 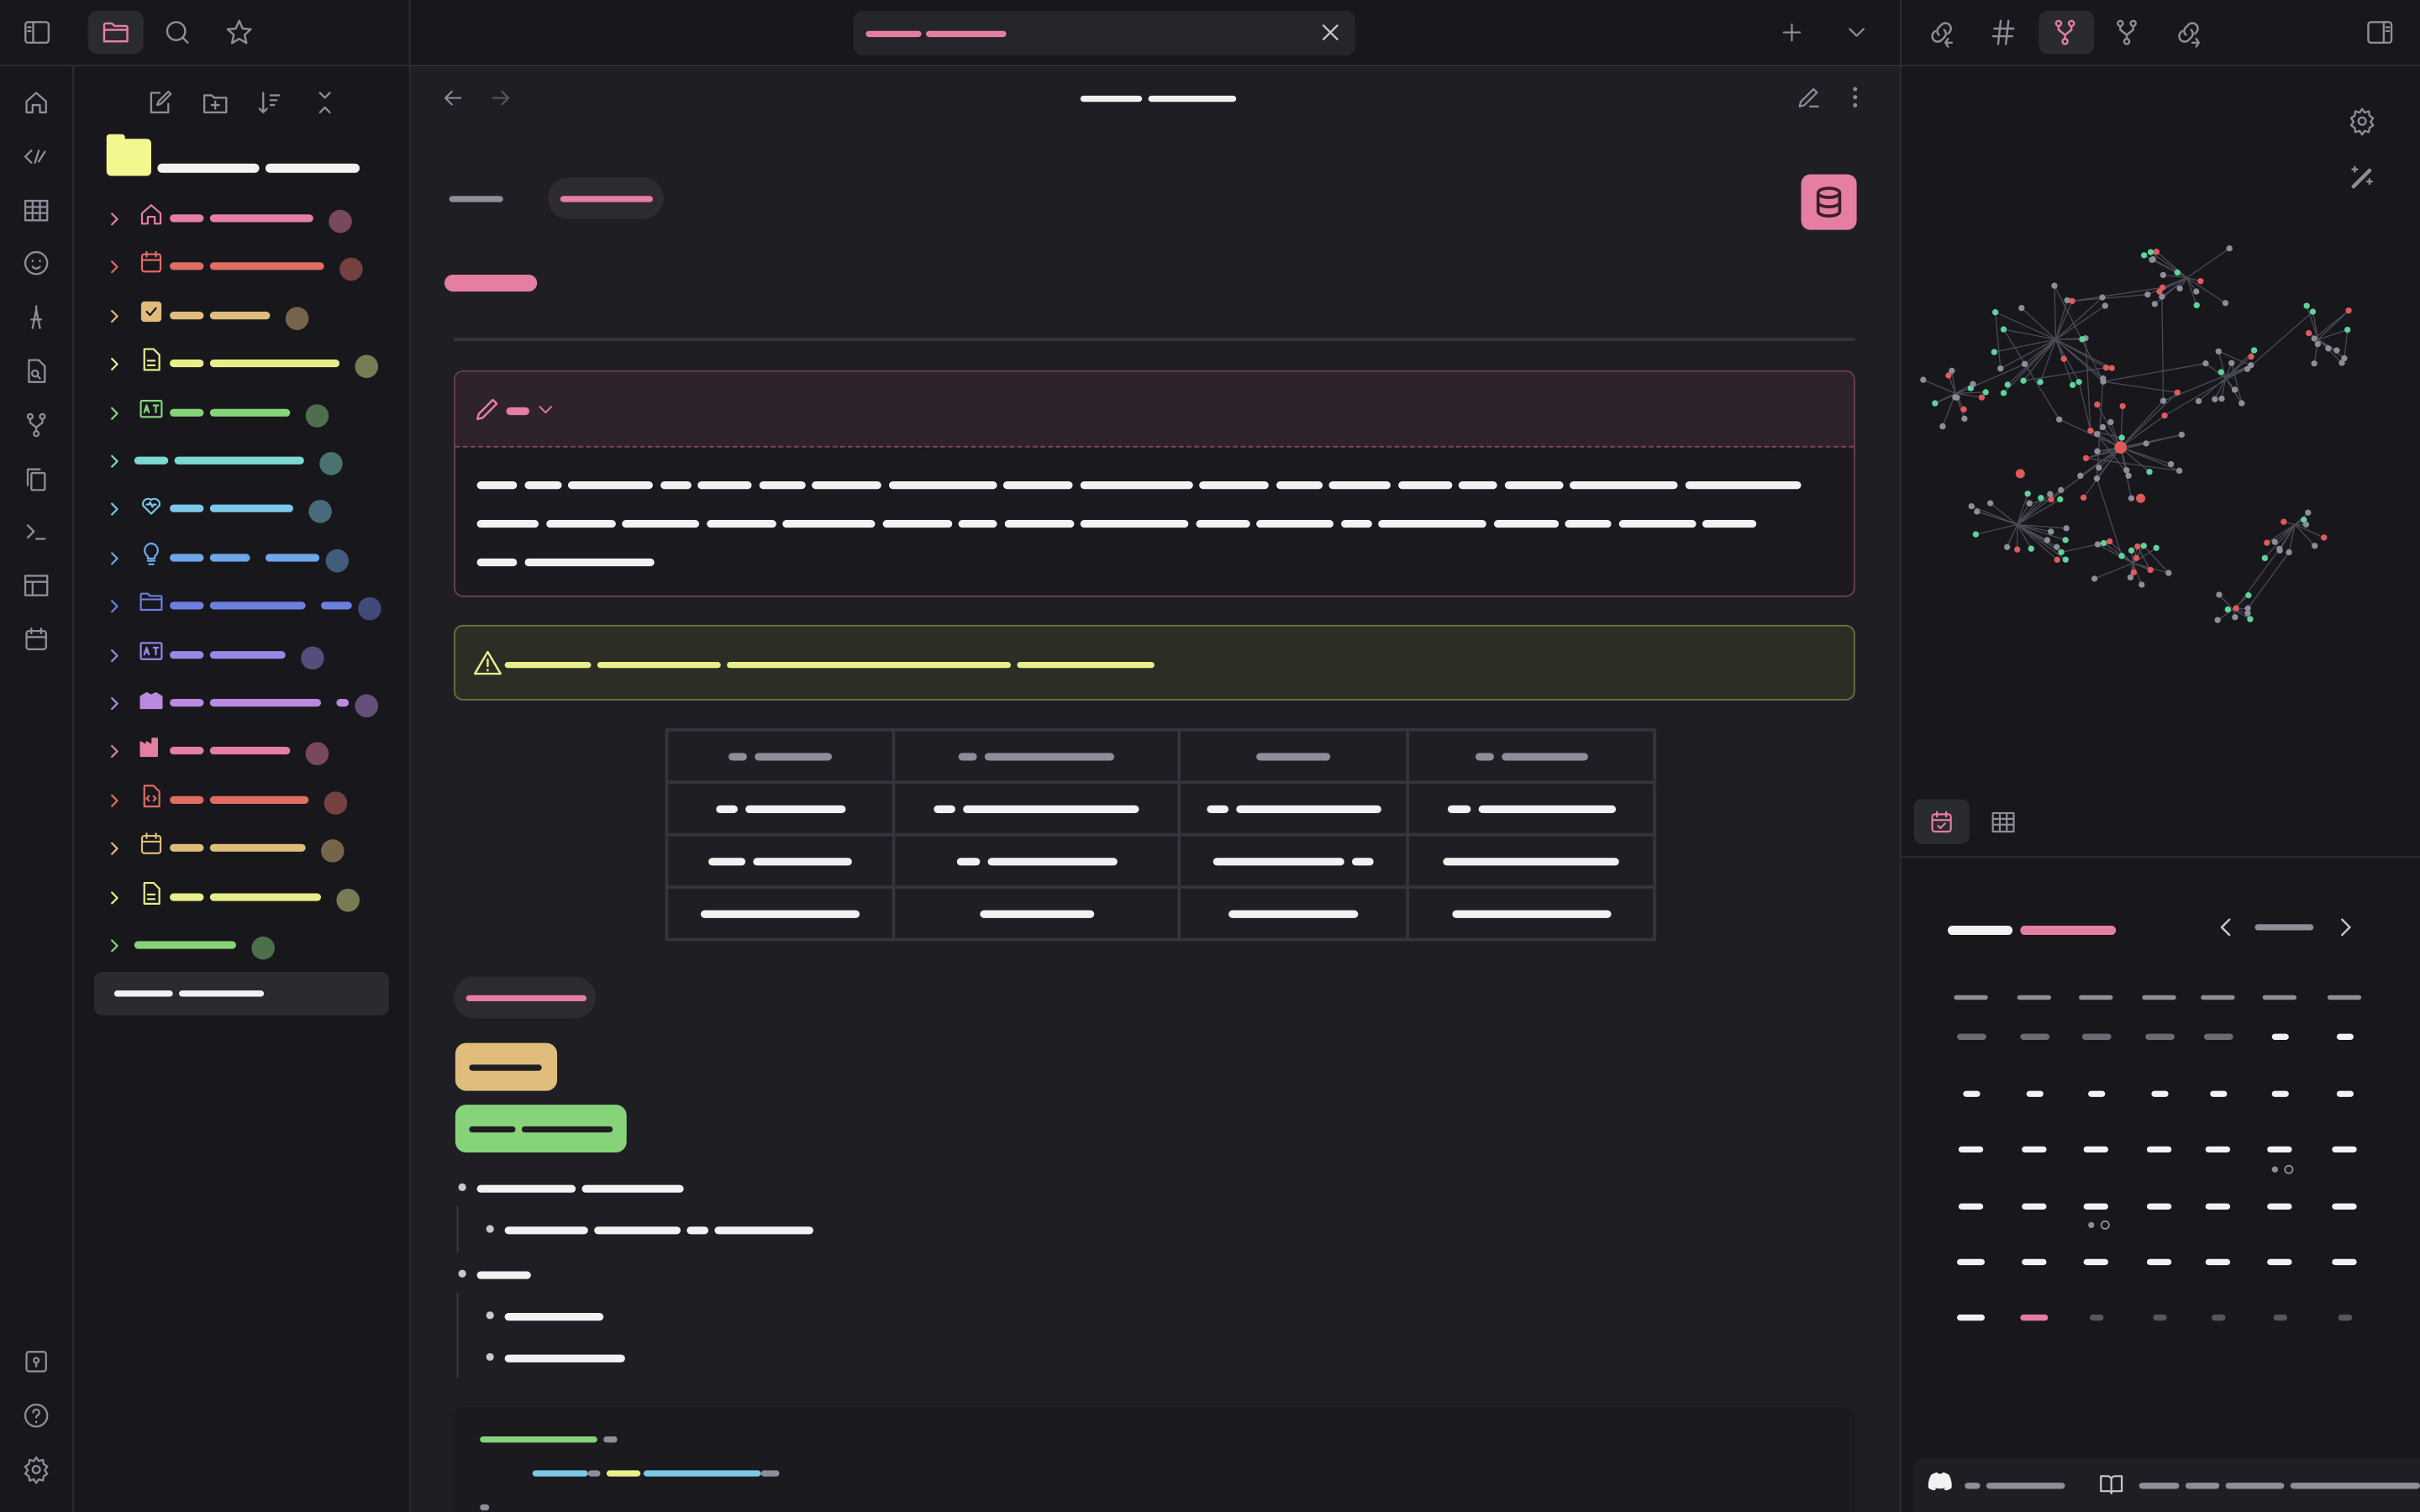 I want to click on chevron-down-icon, so click(x=1857, y=32).